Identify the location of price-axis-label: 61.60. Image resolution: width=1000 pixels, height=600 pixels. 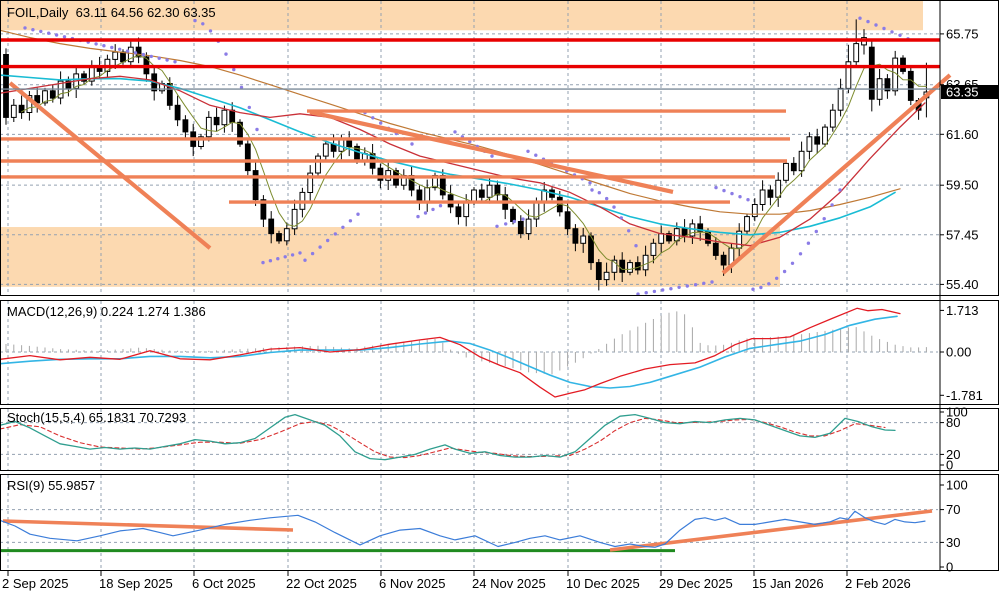
(962, 134).